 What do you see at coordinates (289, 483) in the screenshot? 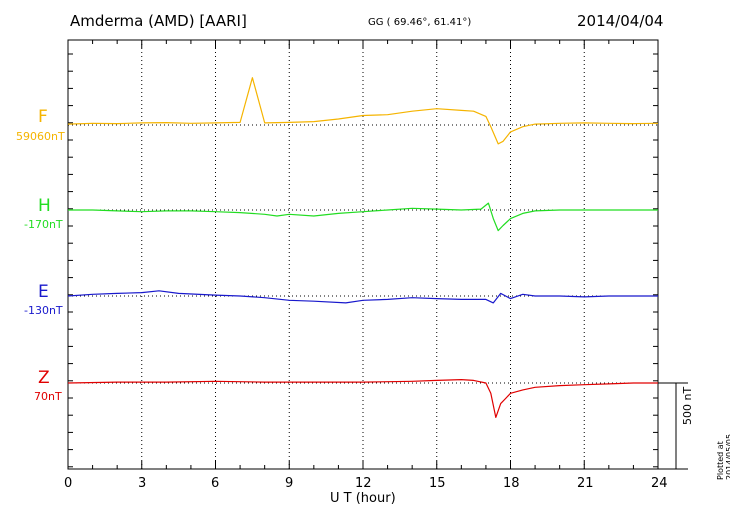
I see `x-tick-label: 9` at bounding box center [289, 483].